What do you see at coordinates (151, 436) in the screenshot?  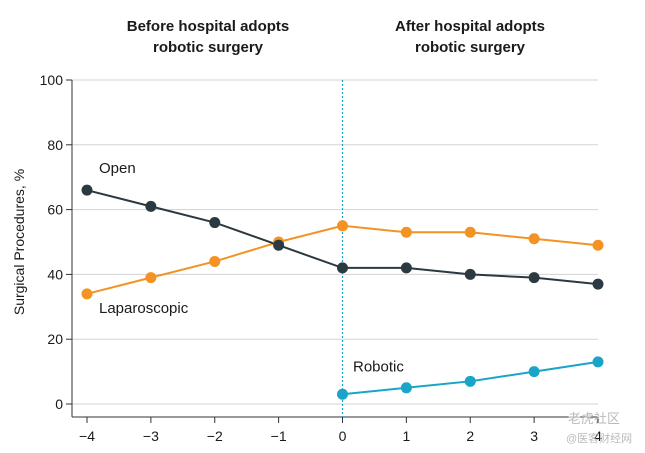 I see `x-tick-label: −3` at bounding box center [151, 436].